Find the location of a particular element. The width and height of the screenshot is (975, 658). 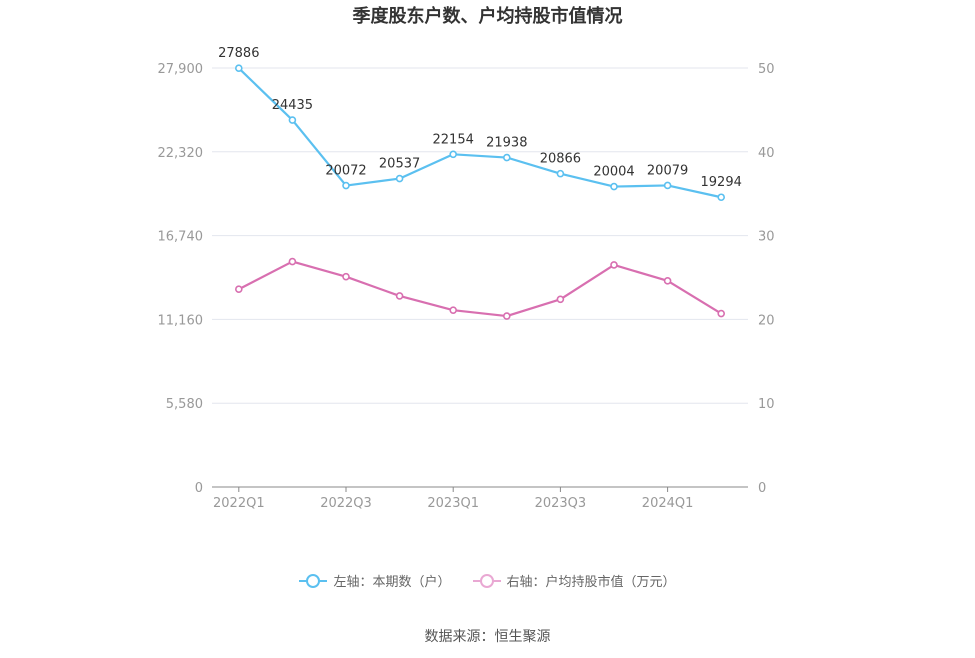

left-axis-tick-label: 16,740 is located at coordinates (181, 237).